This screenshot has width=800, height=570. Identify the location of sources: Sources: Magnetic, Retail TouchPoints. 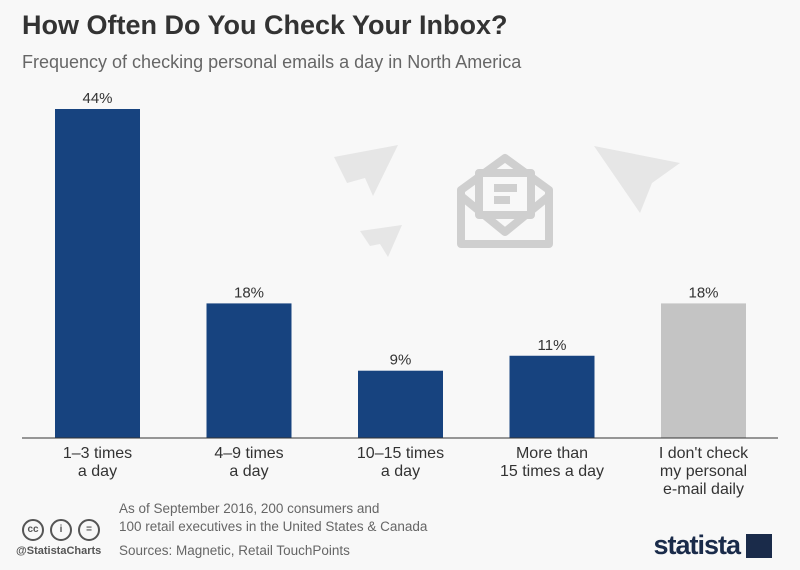
(234, 550).